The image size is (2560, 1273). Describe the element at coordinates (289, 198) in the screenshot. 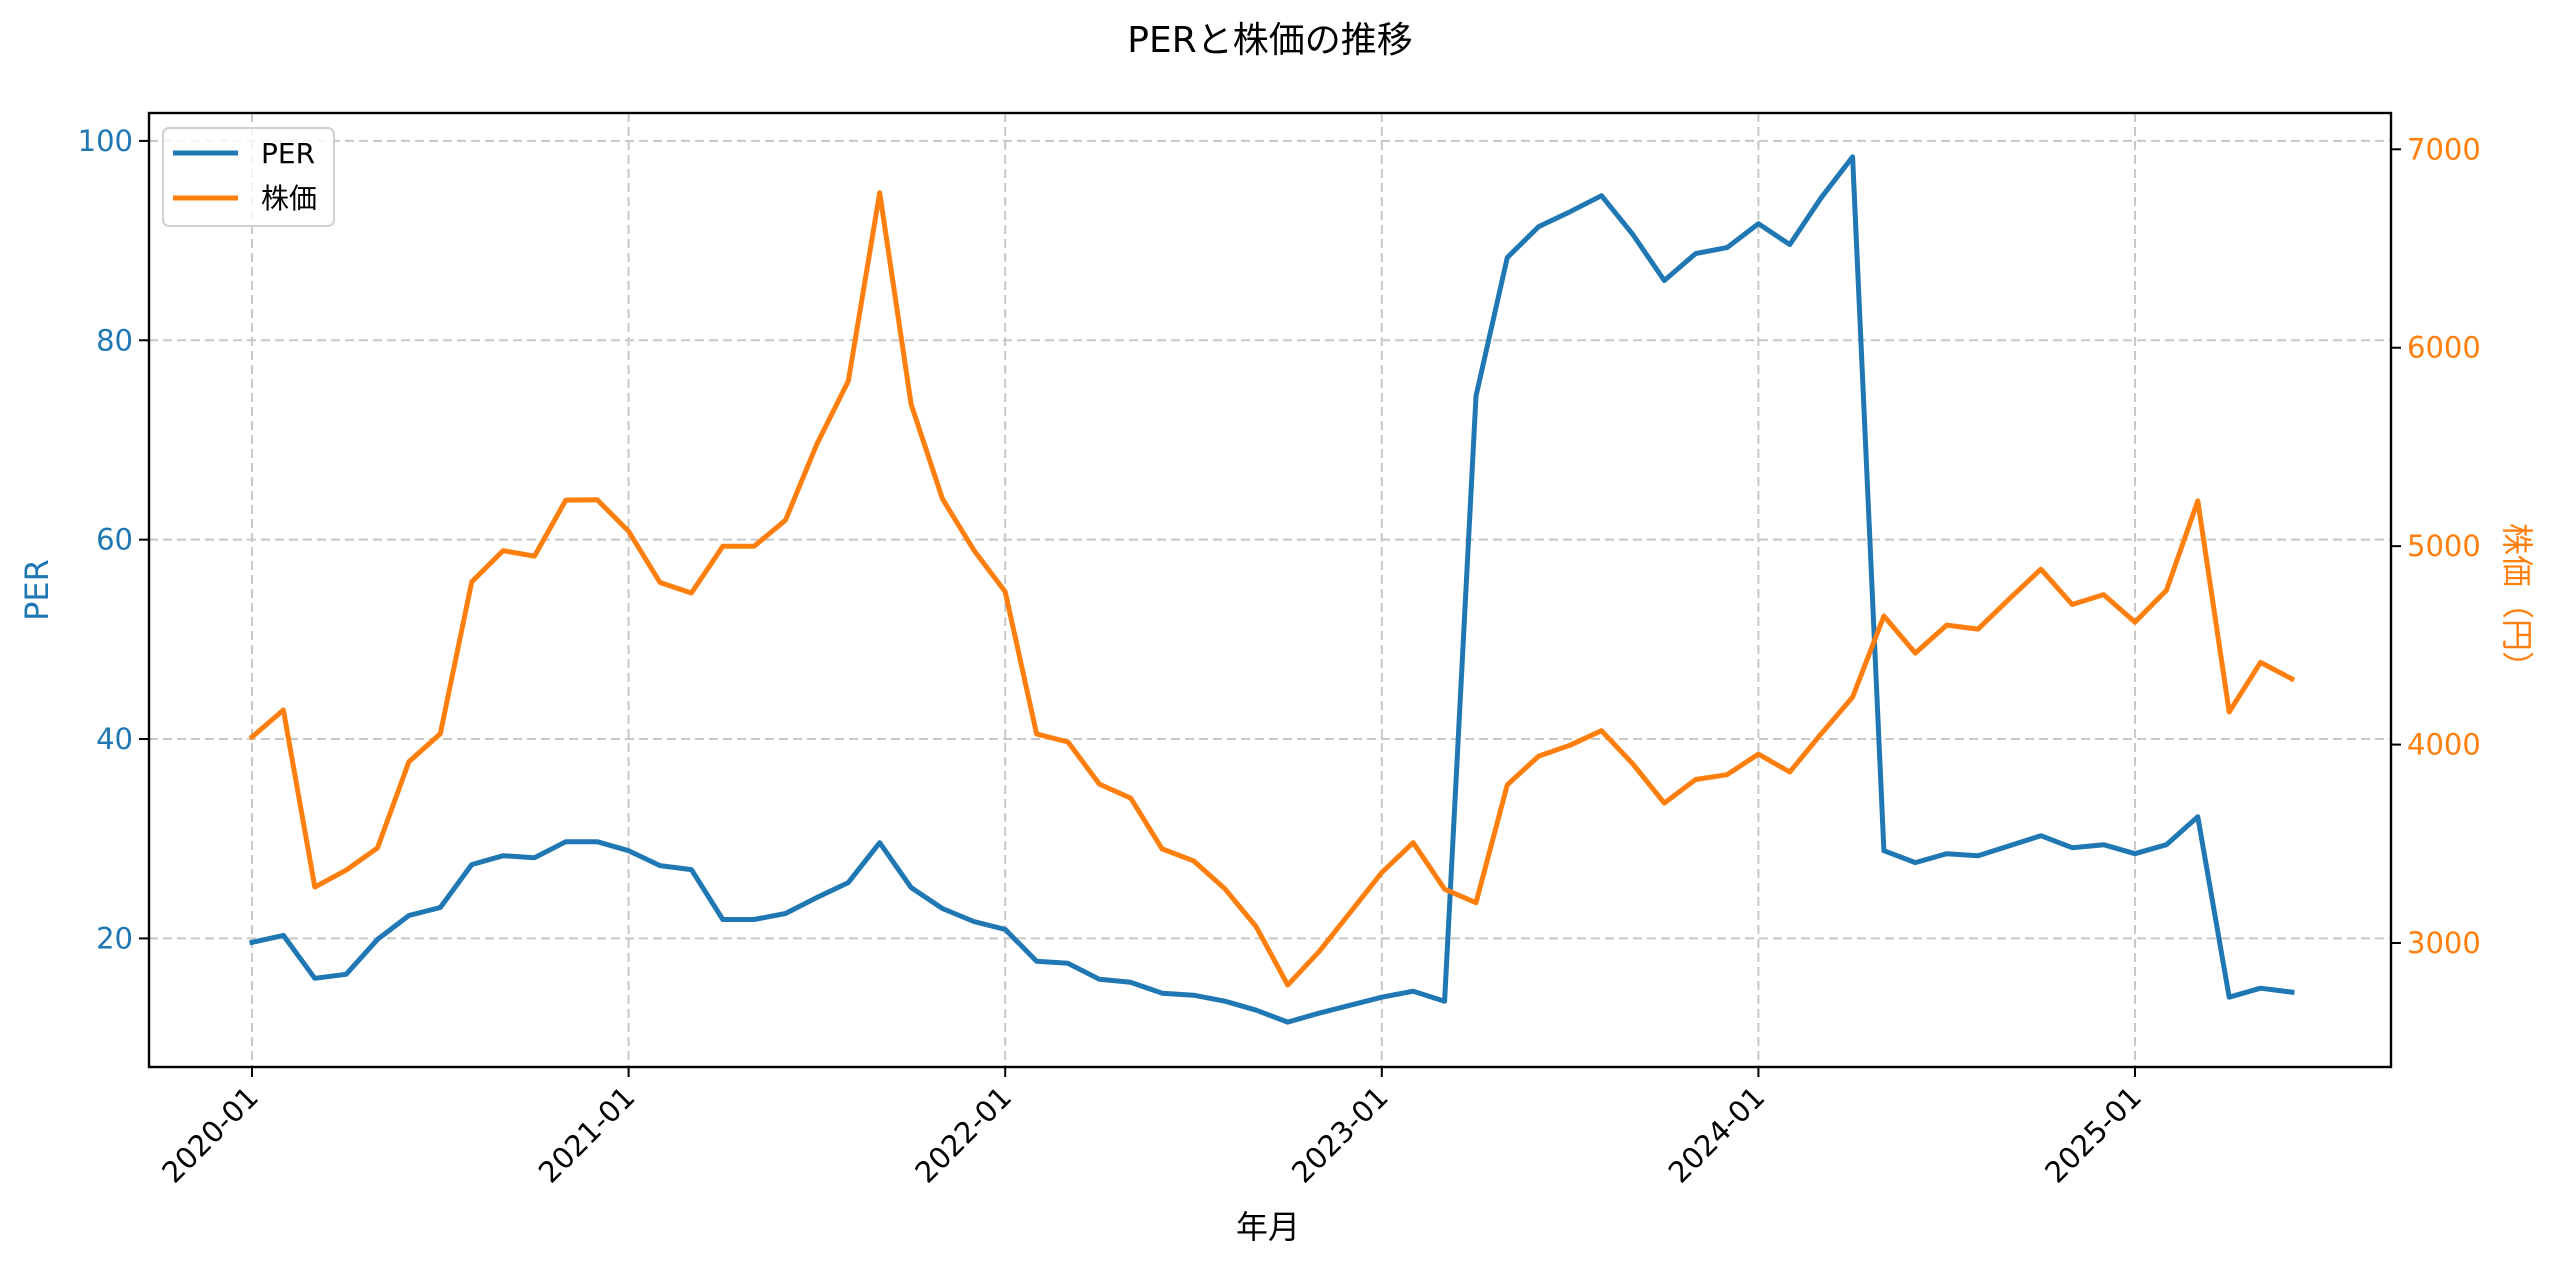

I see `legend-label-price: 株価` at that location.